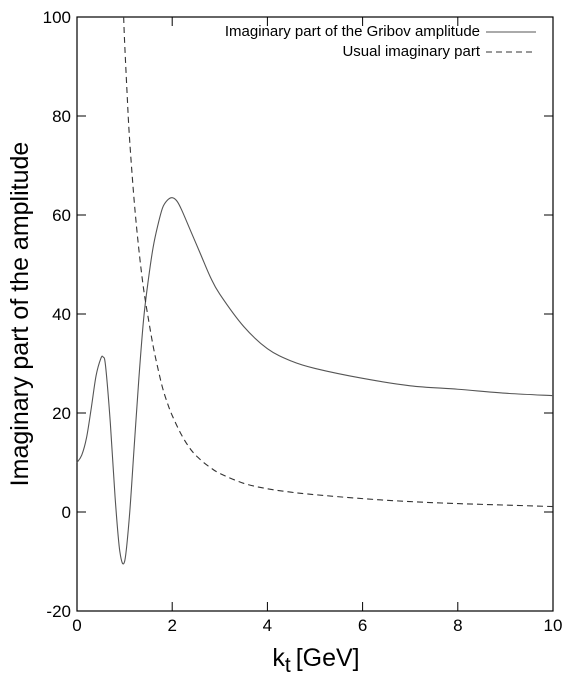 The image size is (571, 673). Describe the element at coordinates (278, 658) in the screenshot. I see `x-axis-title-main: k` at that location.